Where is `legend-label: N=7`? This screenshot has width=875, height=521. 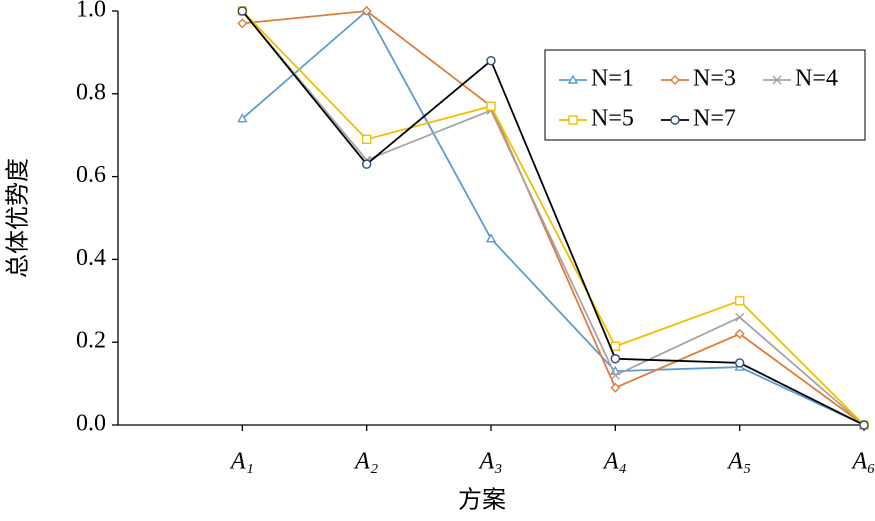 legend-label: N=7 is located at coordinates (714, 119).